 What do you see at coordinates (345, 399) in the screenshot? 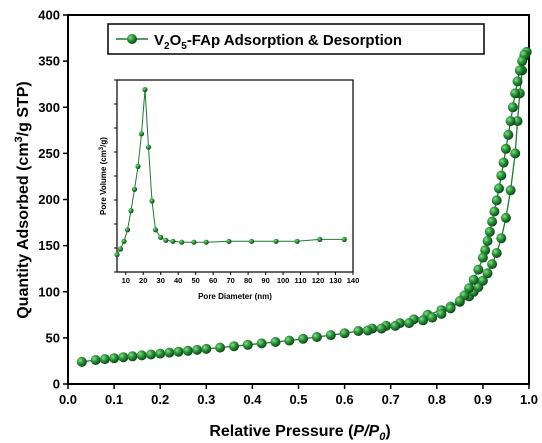
I see `x-tick-label: 0.6` at bounding box center [345, 399].